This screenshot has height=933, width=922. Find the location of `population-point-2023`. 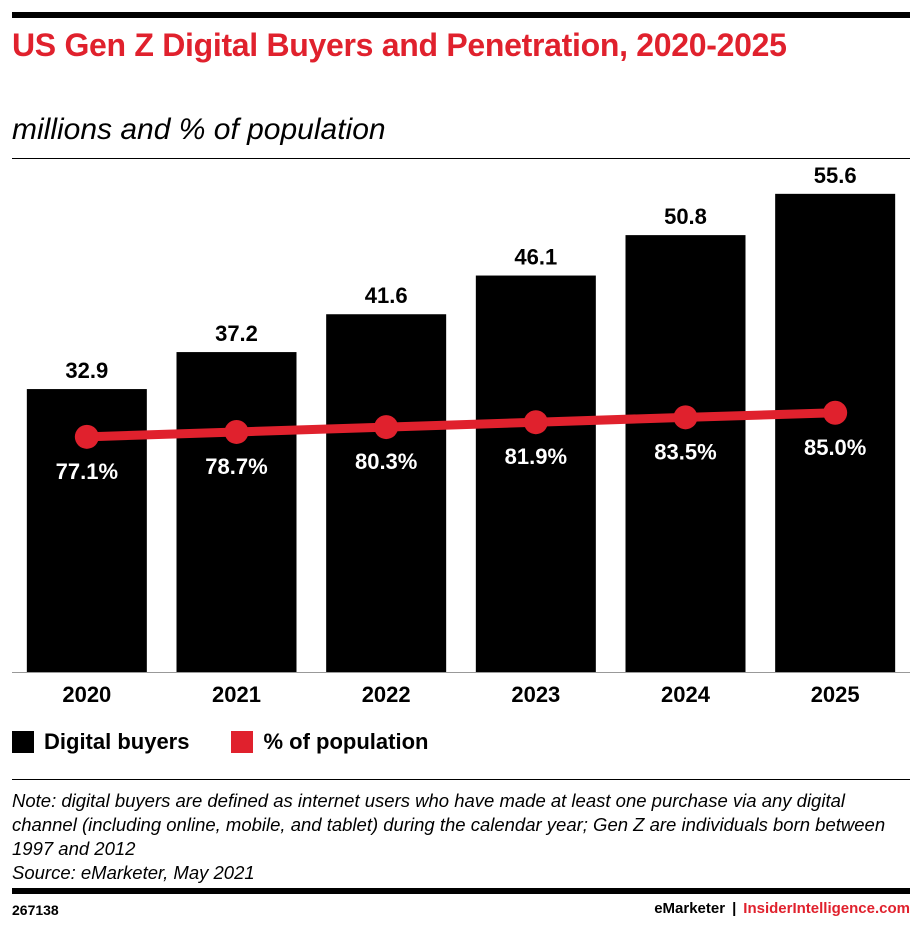

population-point-2023 is located at coordinates (535, 422).